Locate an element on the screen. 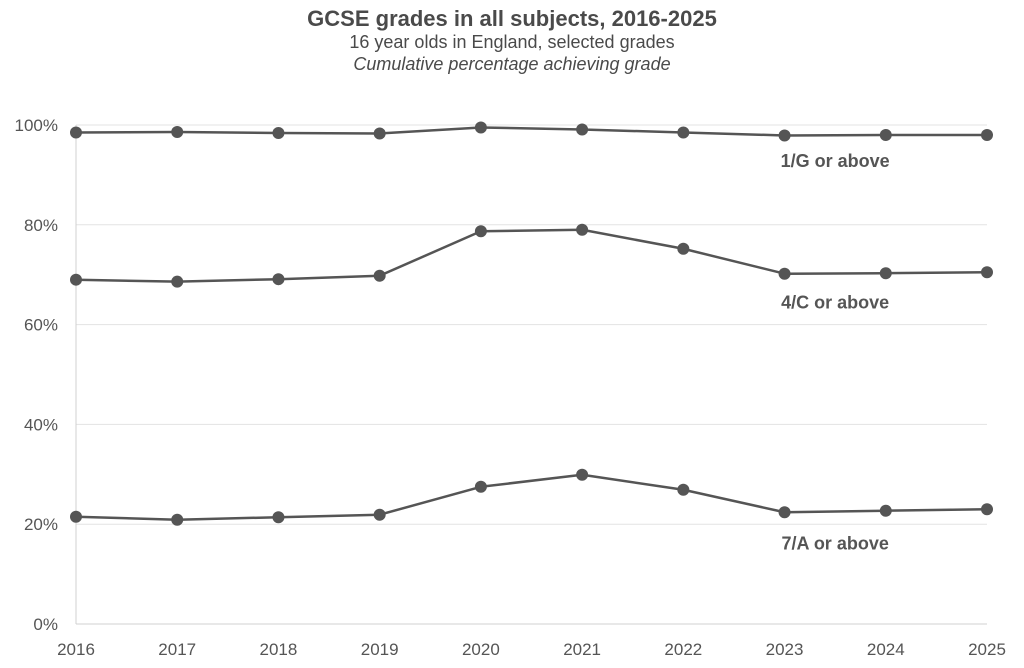  x-tick-label: 2019 is located at coordinates (380, 649).